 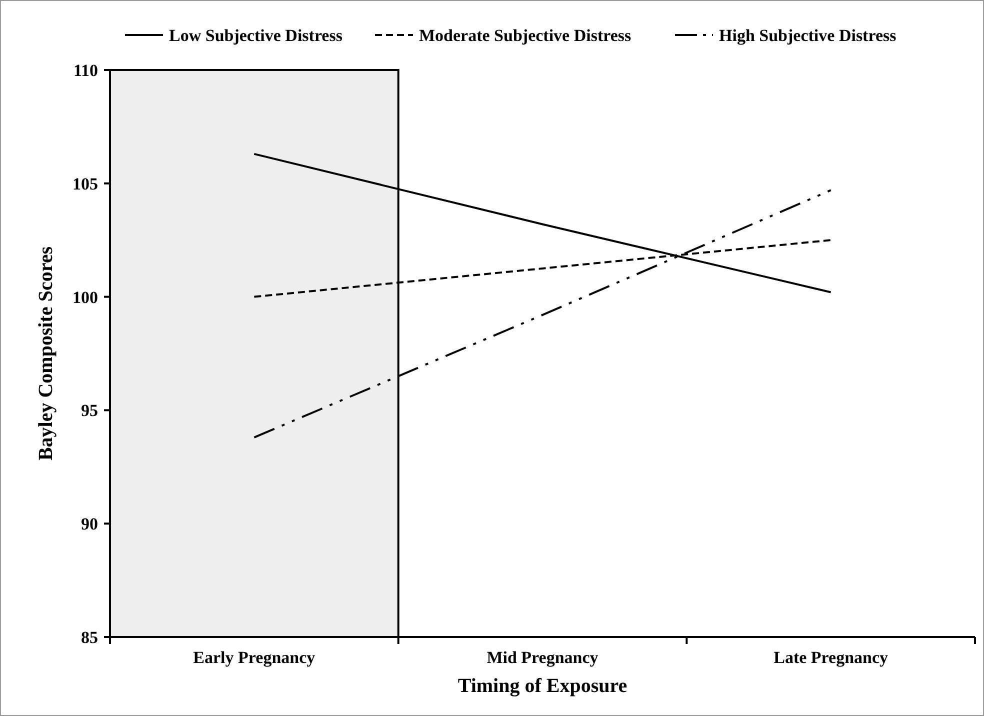 I want to click on y-tick-label: 105, so click(x=85, y=184).